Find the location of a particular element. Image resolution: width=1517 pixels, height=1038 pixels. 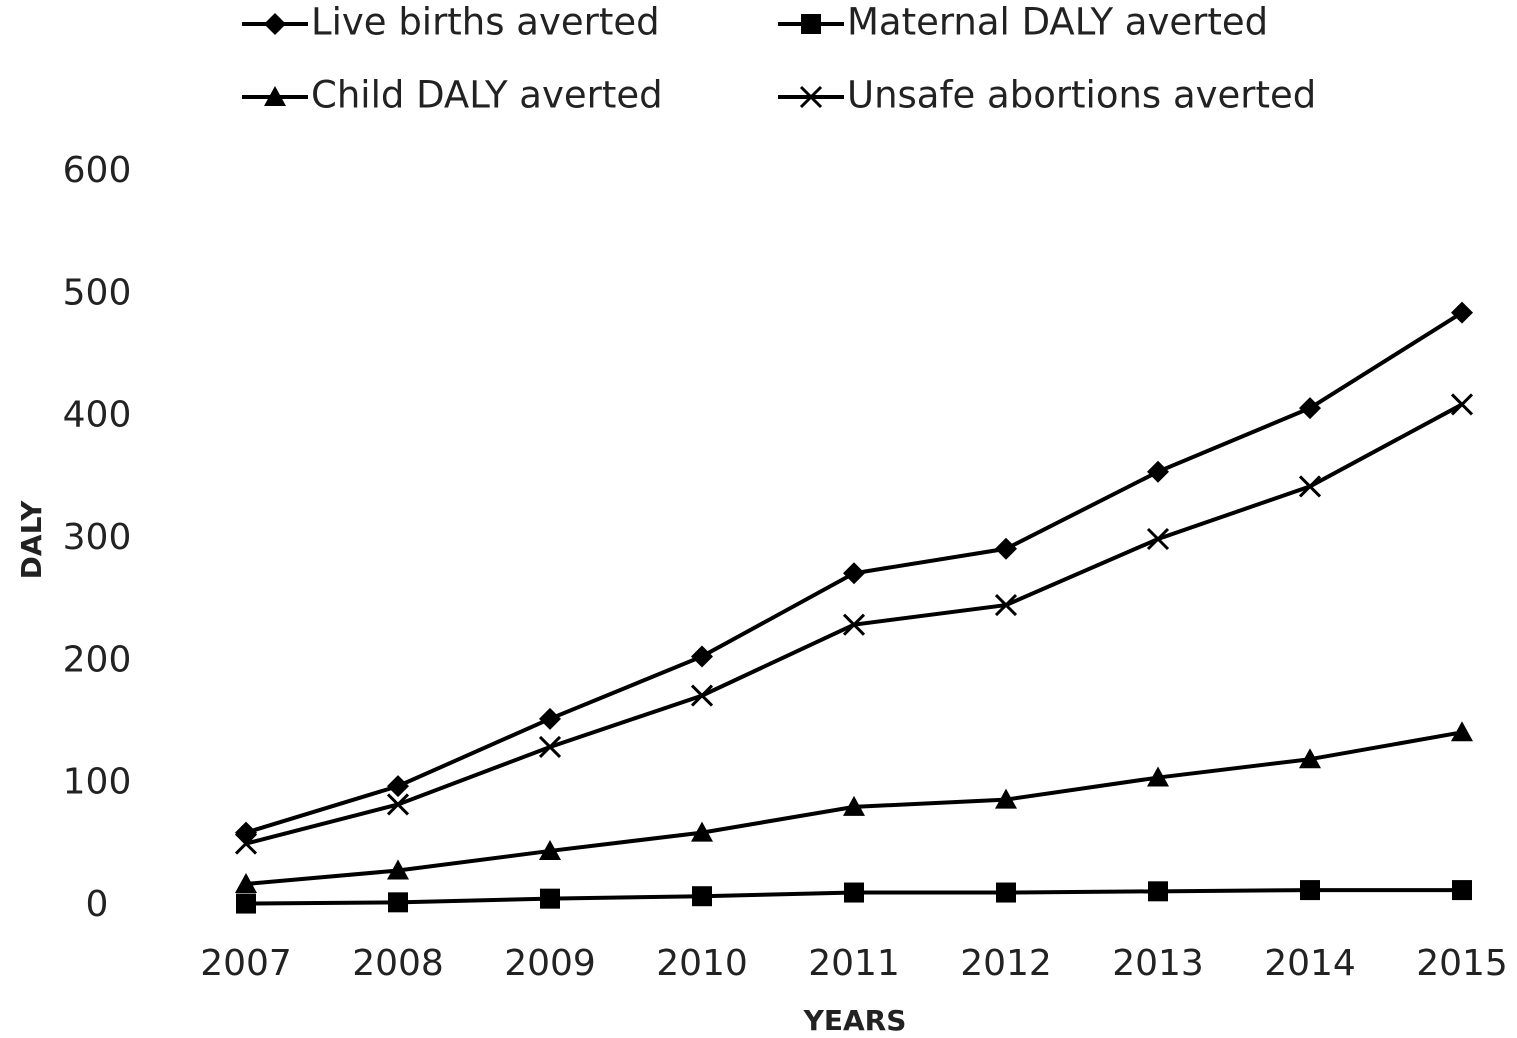

x-tick-label: 2008 is located at coordinates (398, 963).